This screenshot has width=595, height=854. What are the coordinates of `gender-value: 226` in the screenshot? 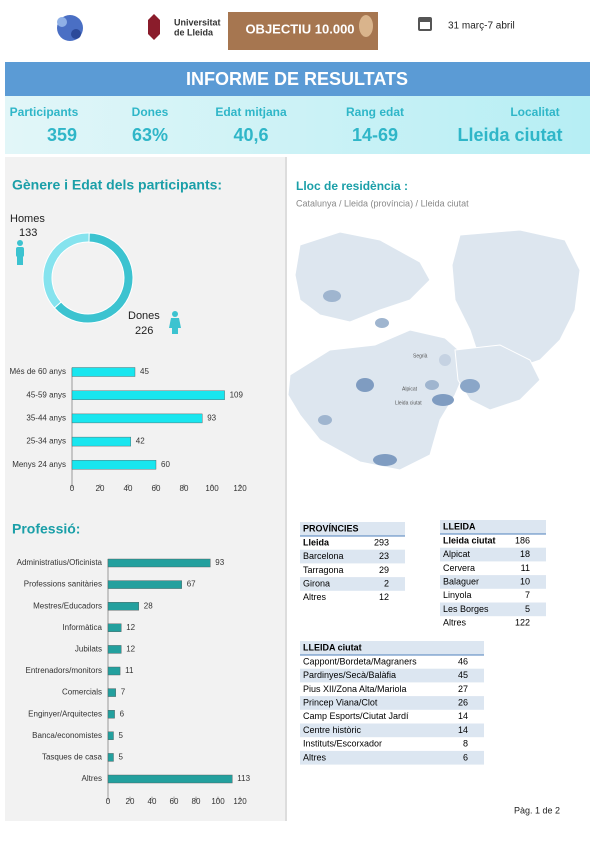 It's located at (144, 331).